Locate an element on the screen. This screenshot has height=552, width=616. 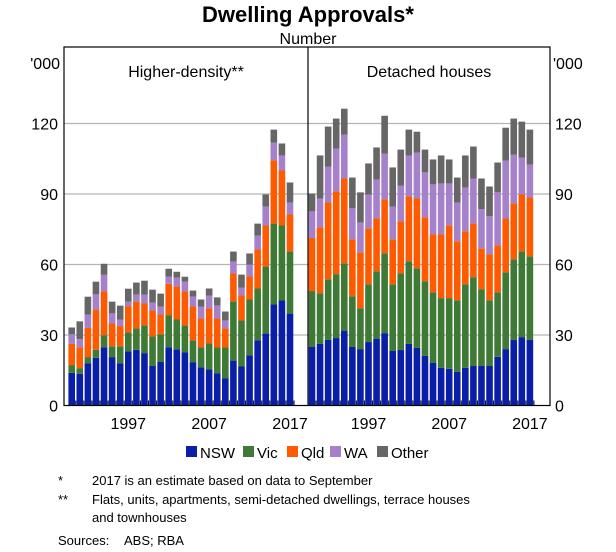
bar-nsw-2009 is located at coordinates (465, 386).